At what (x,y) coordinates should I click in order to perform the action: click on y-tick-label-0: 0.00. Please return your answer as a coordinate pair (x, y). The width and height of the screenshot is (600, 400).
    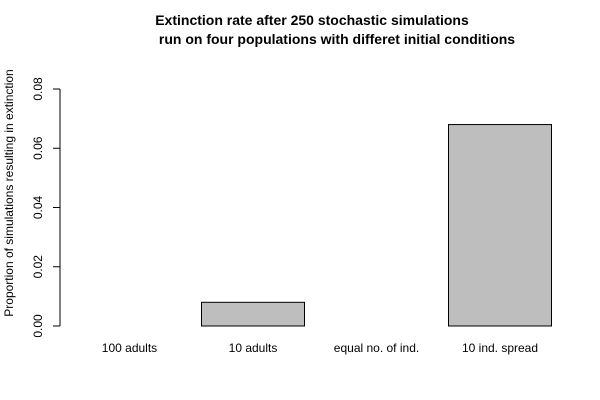
    Looking at the image, I should click on (38, 326).